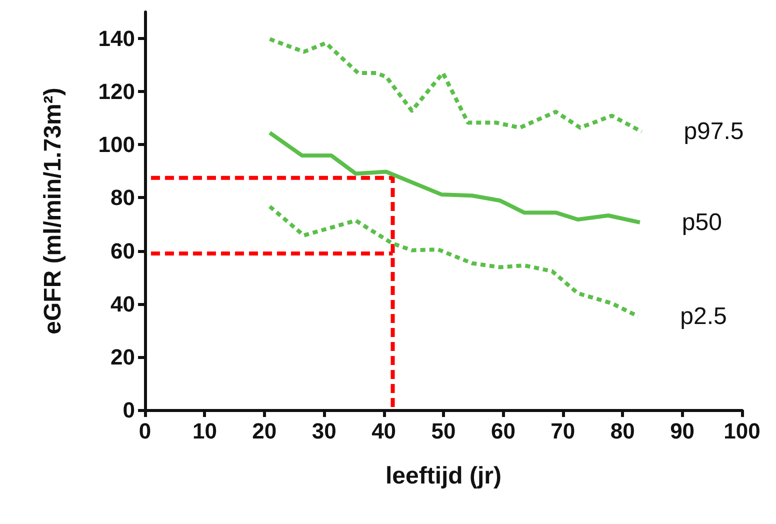 The image size is (776, 524). What do you see at coordinates (122, 251) in the screenshot?
I see `y-tick-label: 60` at bounding box center [122, 251].